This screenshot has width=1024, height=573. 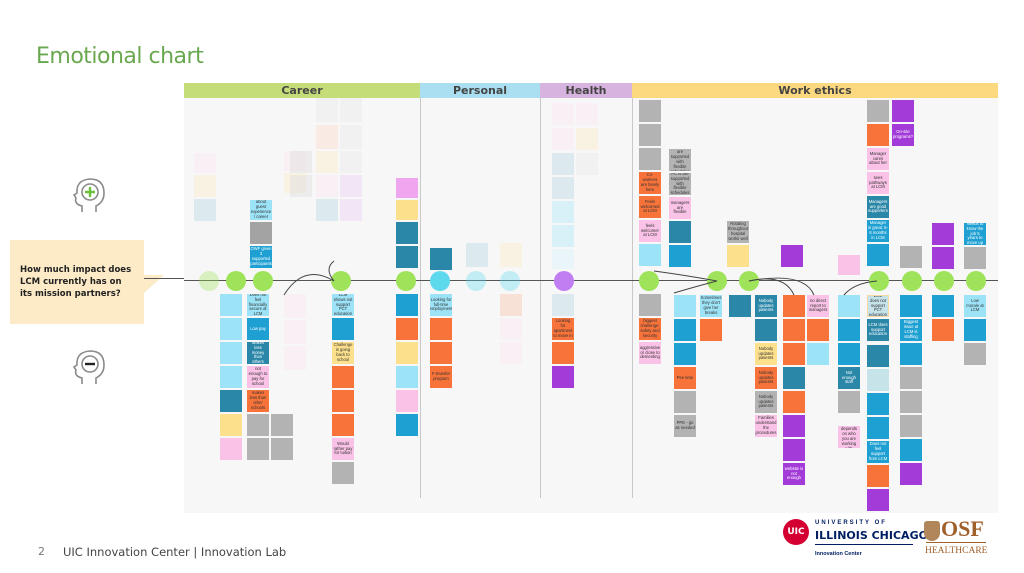 What do you see at coordinates (175, 552) in the screenshot?
I see `footer-text: UIC Innovation Center | Innovation Lab` at bounding box center [175, 552].